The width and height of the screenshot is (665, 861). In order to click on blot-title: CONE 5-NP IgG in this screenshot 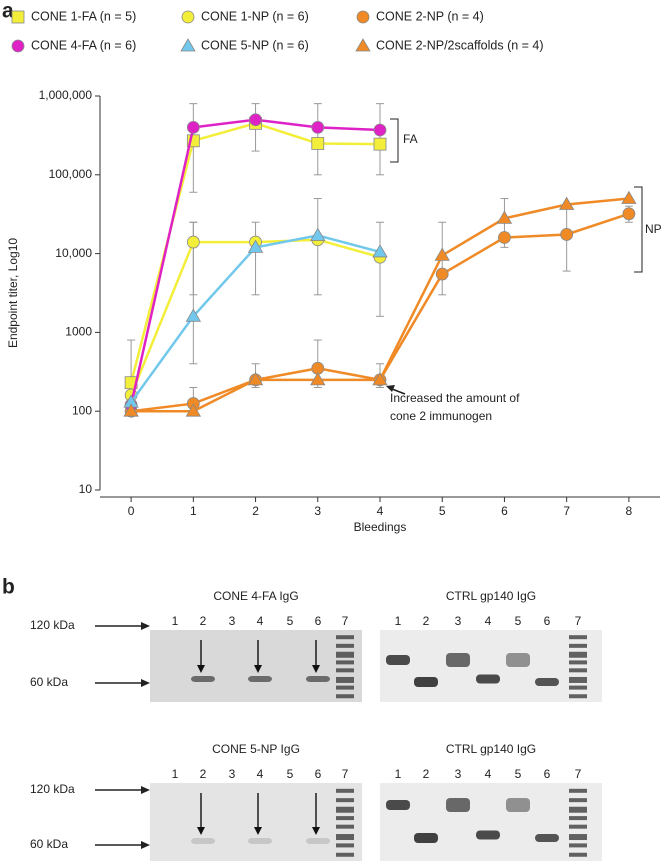, I will do `click(256, 749)`.